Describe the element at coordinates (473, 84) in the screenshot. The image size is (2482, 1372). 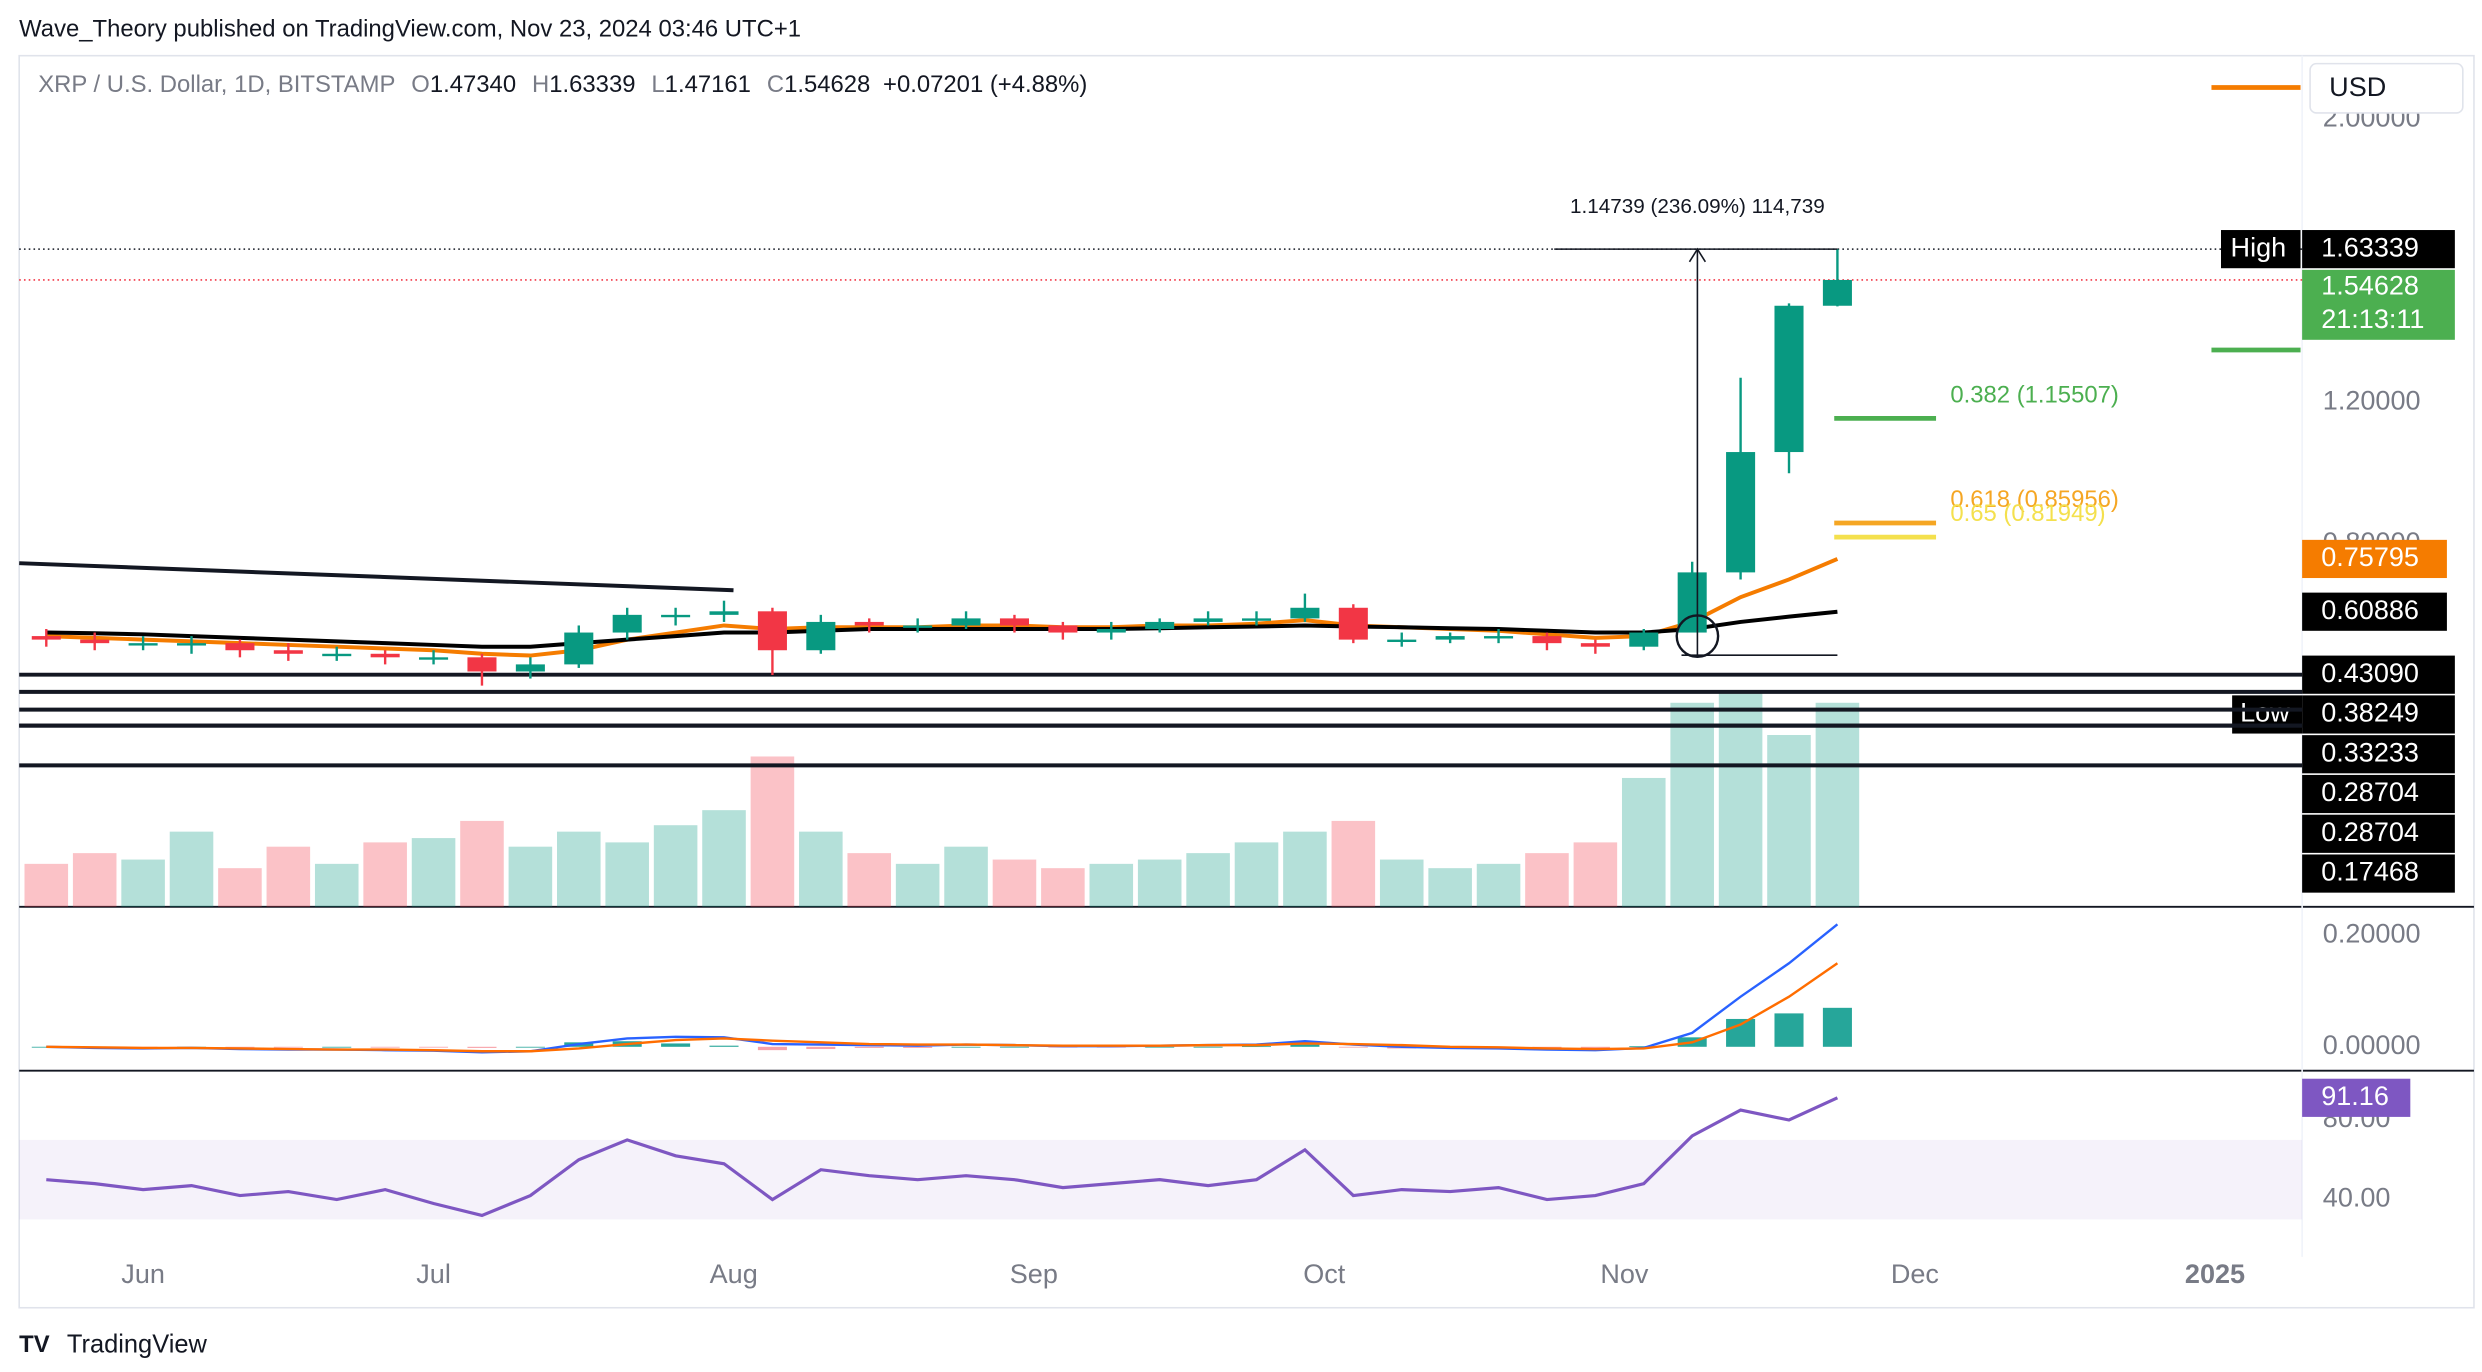
I see `legend-value: 1.47340` at that location.